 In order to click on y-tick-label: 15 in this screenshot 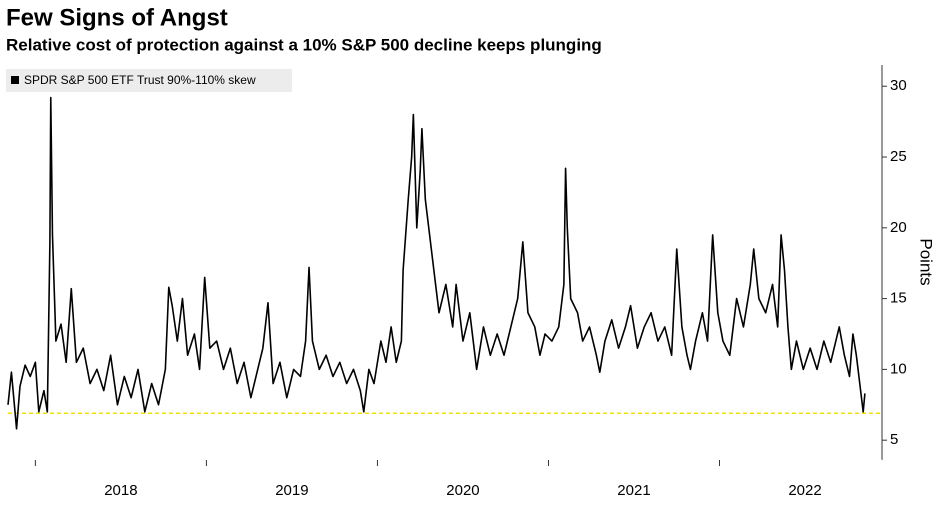, I will do `click(898, 298)`.